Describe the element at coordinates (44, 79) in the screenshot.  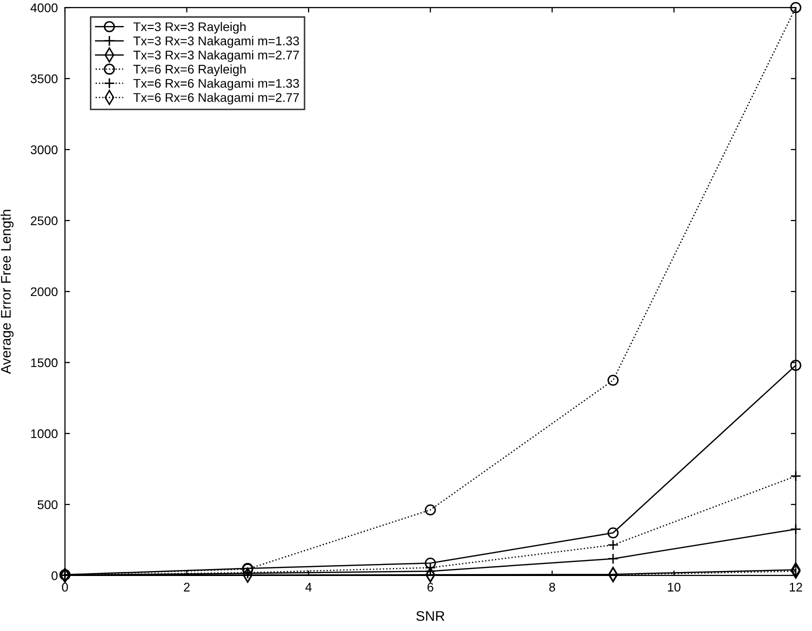
I see `y-tick-label: 3500` at that location.